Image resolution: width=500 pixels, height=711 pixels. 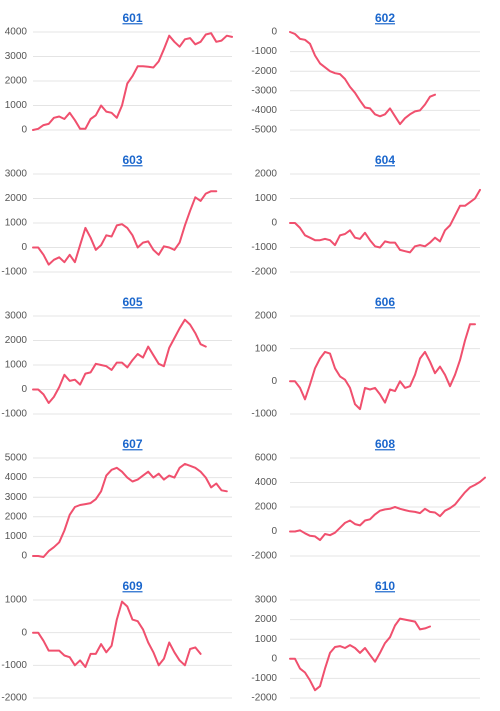 I want to click on y-tick-label: 5000, so click(x=16, y=458).